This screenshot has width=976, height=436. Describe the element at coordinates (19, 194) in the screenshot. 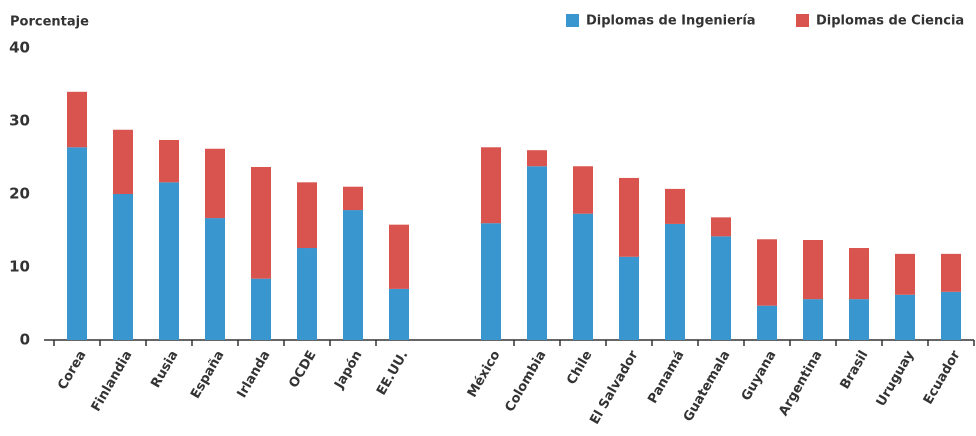

I see `y-tick-label: 20` at that location.